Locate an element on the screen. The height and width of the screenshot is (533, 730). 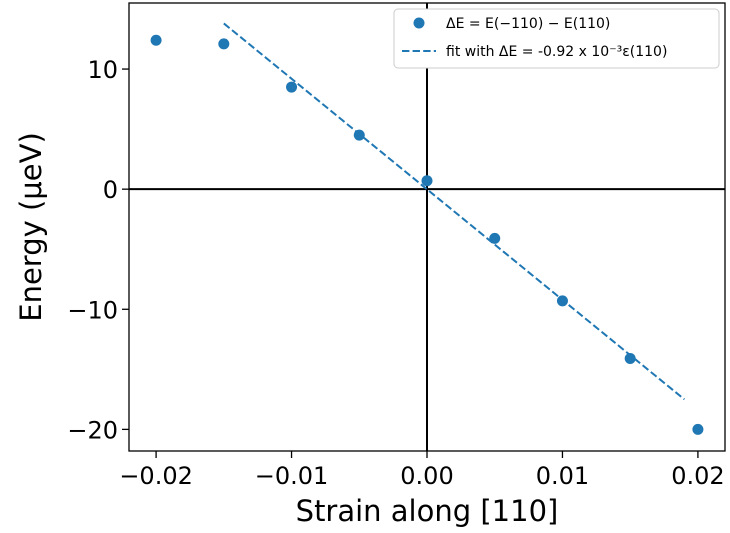
legend-entry-fit: fit with ΔE = -0.92 x 10⁻³ε(110) is located at coordinates (556, 52).